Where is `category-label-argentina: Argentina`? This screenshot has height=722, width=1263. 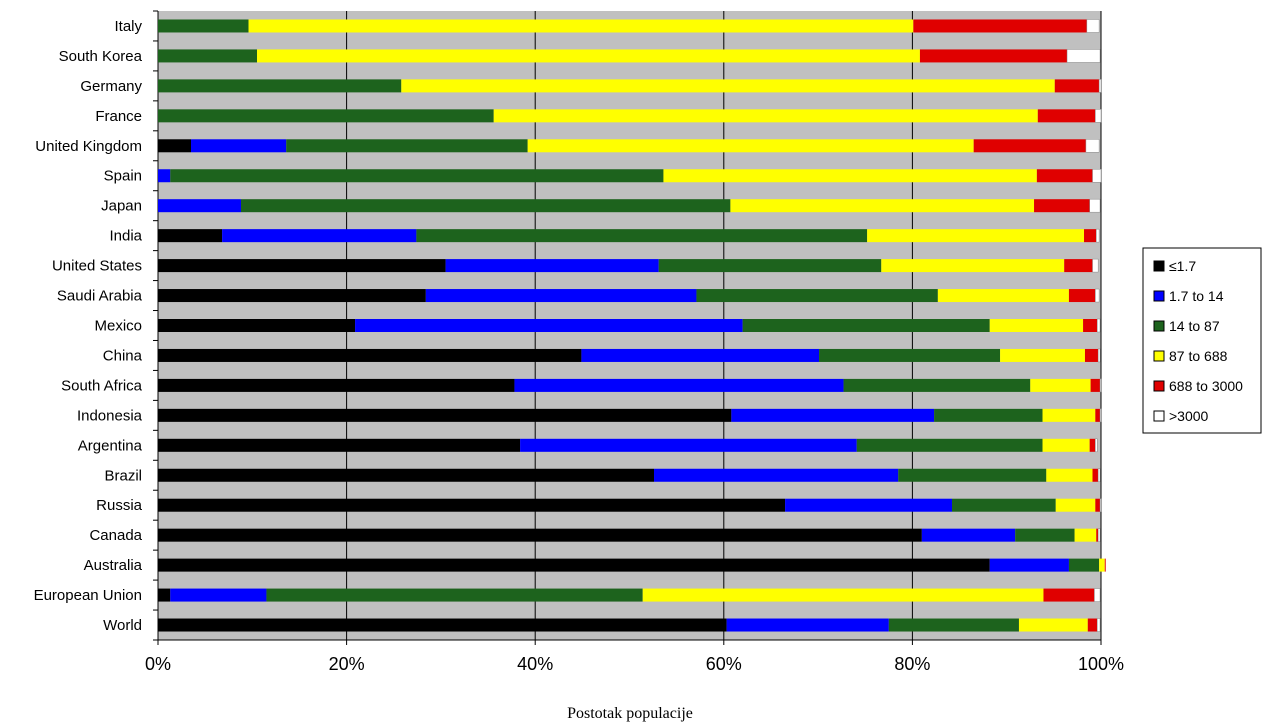
category-label-argentina: Argentina is located at coordinates (110, 445).